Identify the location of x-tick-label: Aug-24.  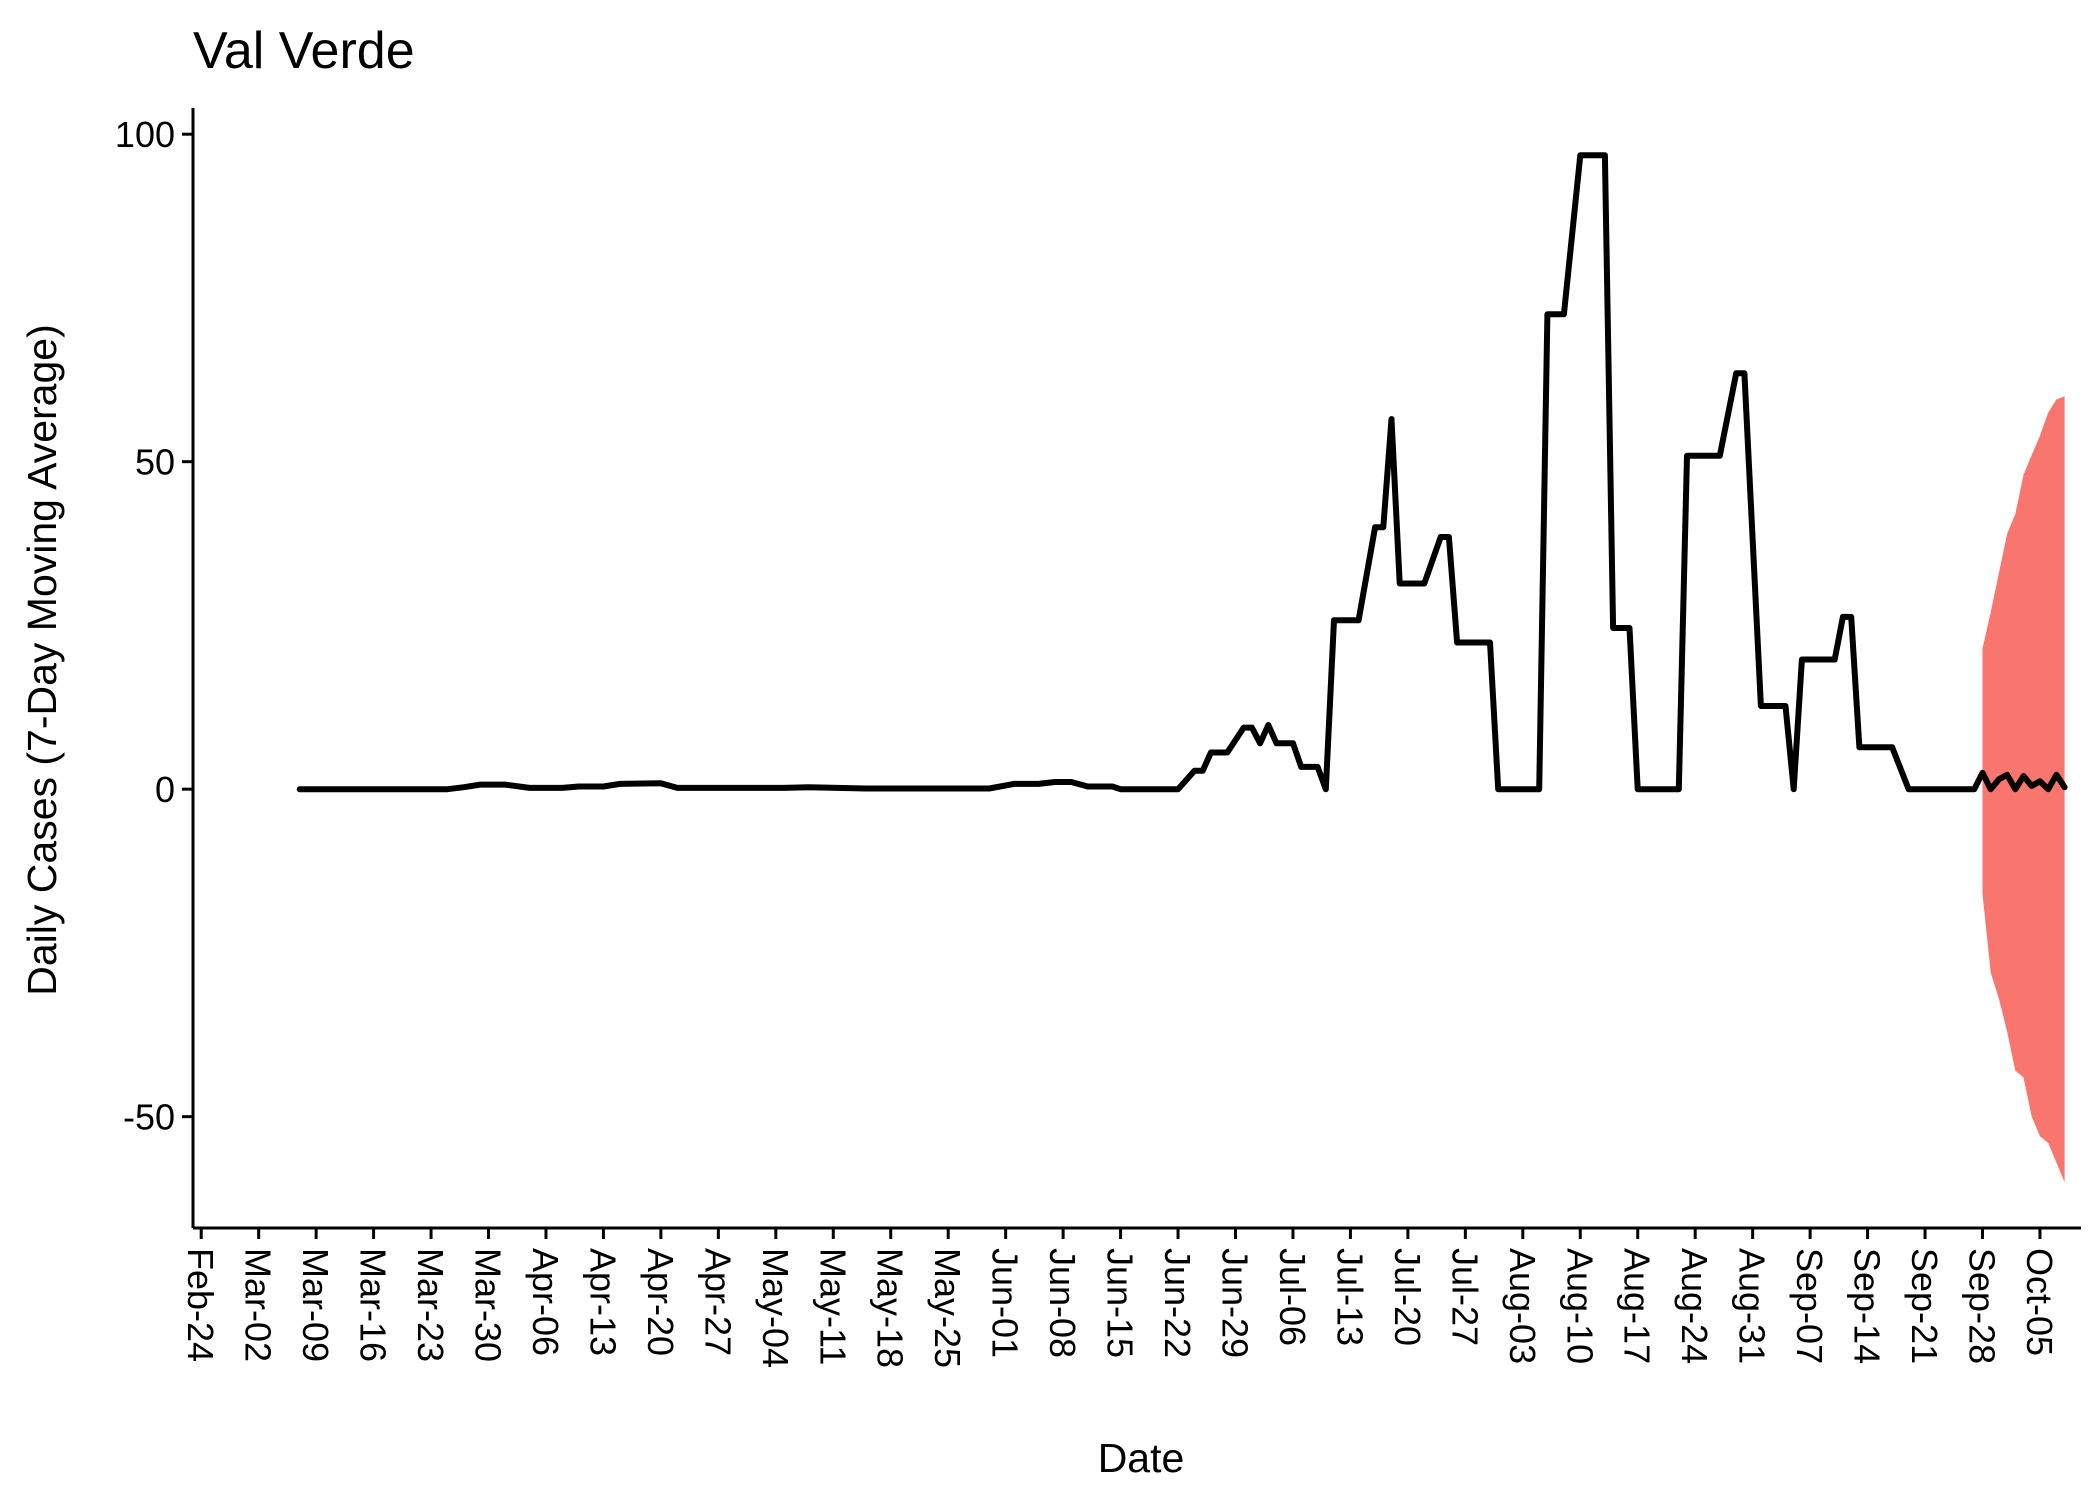
(1694, 1306).